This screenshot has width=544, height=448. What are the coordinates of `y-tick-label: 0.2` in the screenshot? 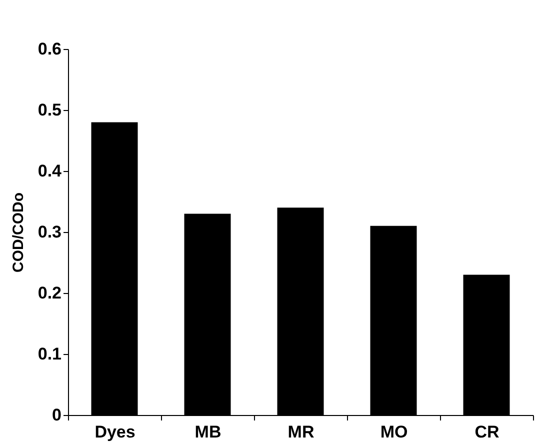 It's located at (50, 293).